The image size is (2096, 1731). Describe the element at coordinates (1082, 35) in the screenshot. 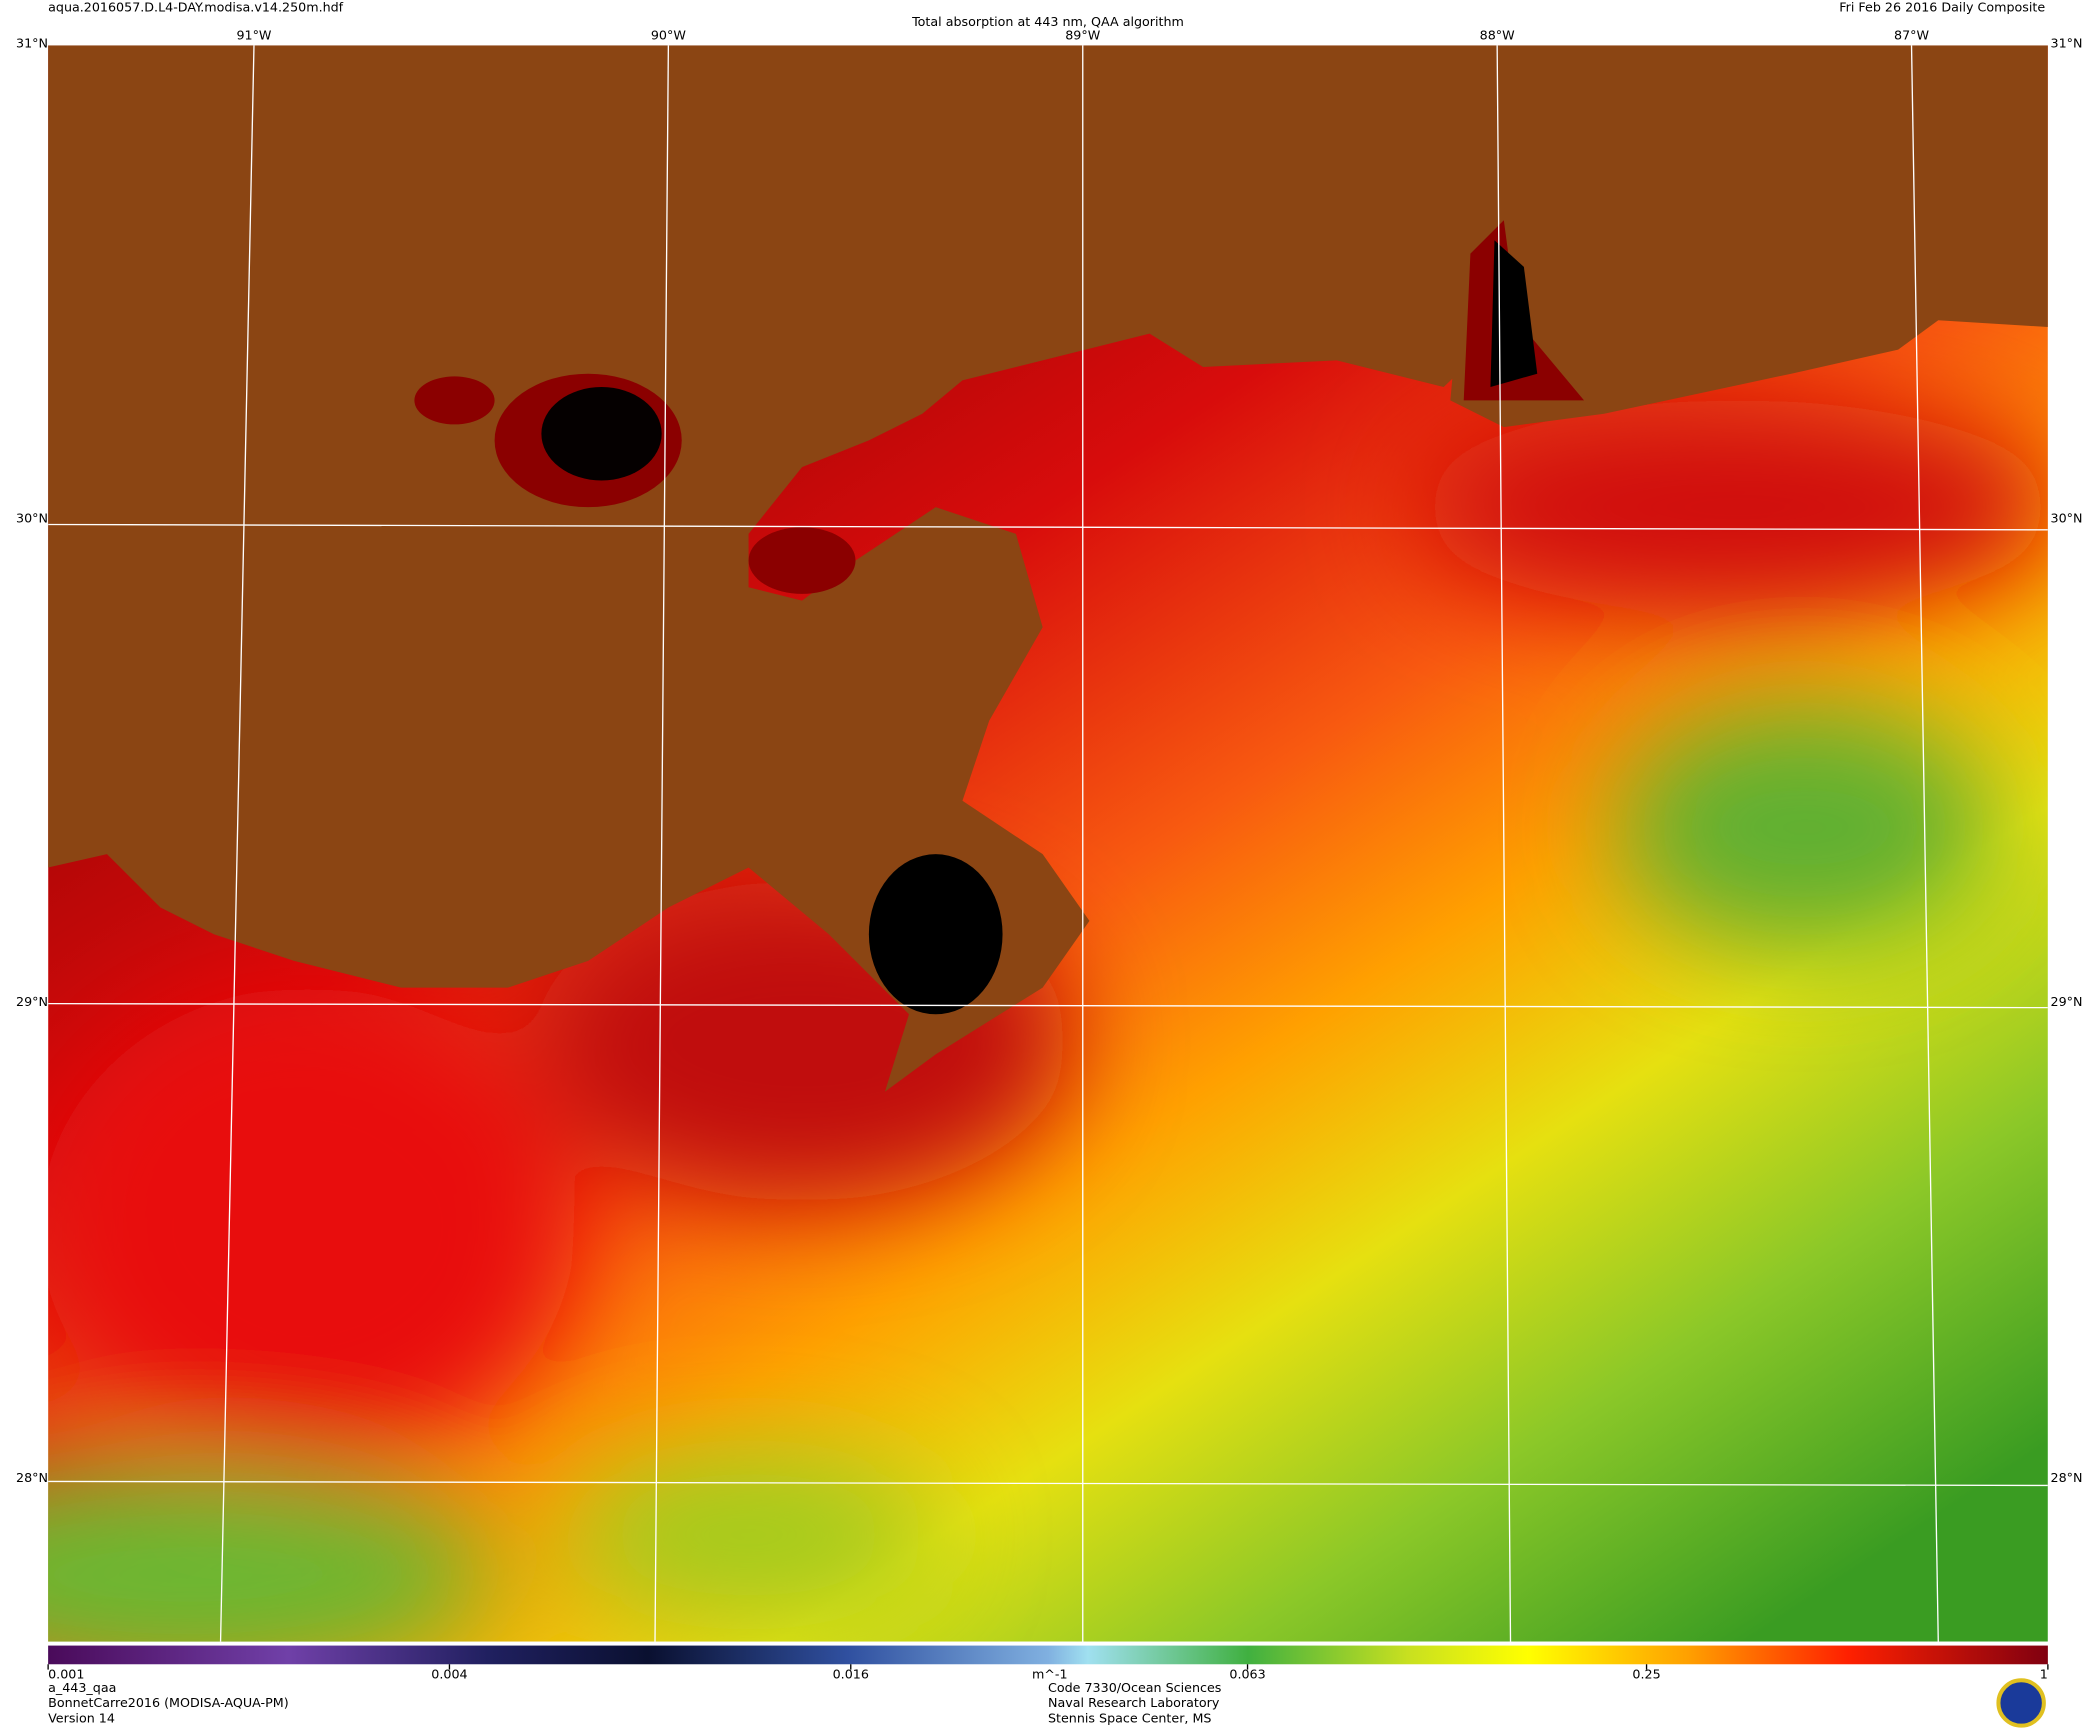

I see `lon-label: 89°W` at that location.